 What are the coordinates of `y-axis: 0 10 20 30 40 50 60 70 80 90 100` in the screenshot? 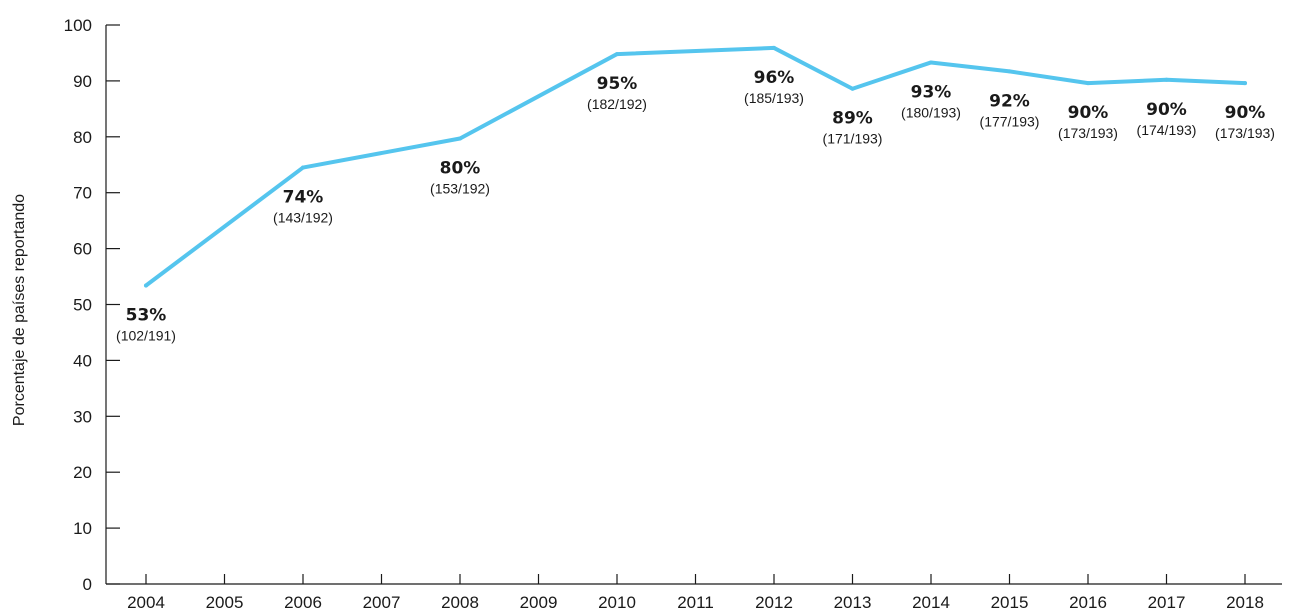 It's located at (92, 305).